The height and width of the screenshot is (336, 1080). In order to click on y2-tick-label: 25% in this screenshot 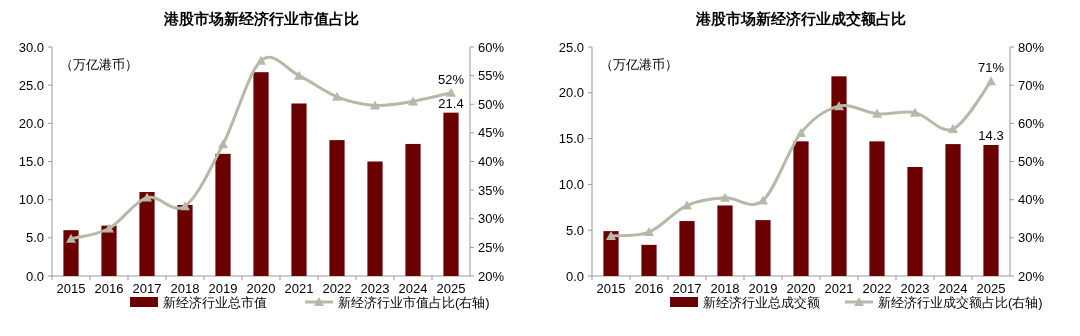, I will do `click(491, 247)`.